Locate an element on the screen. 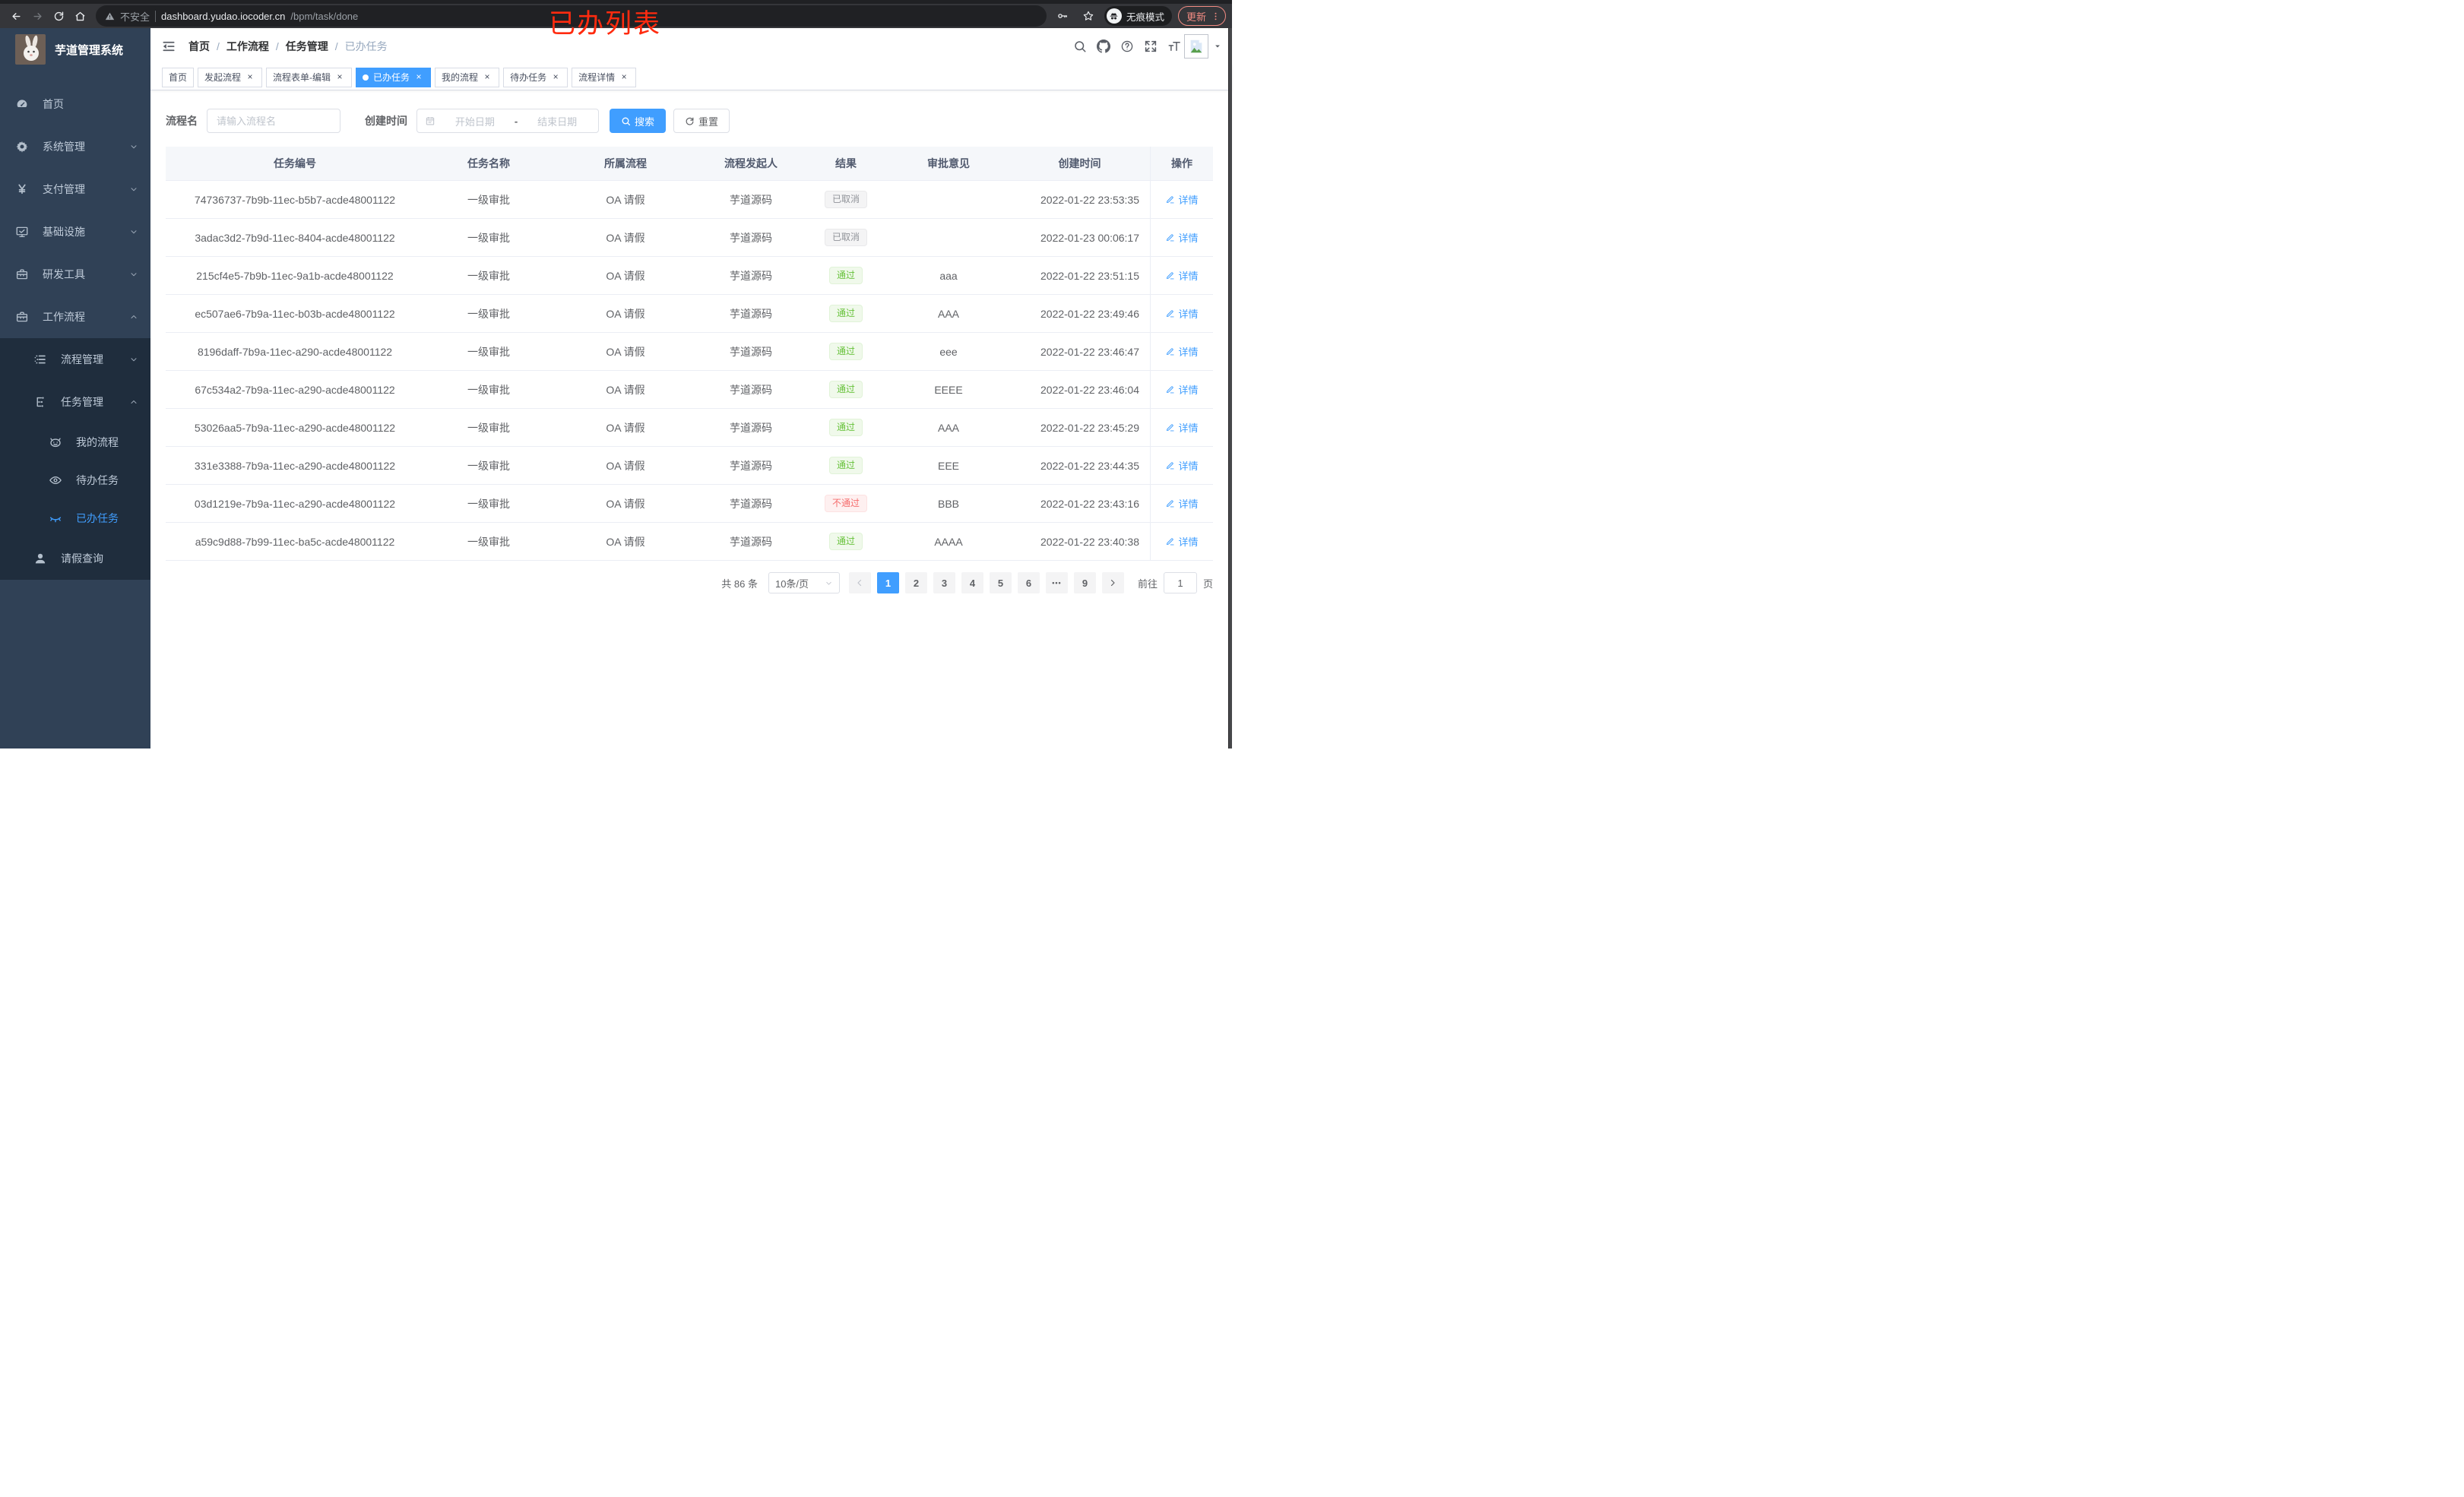 The width and height of the screenshot is (2464, 1497). goto-page-input is located at coordinates (1180, 582).